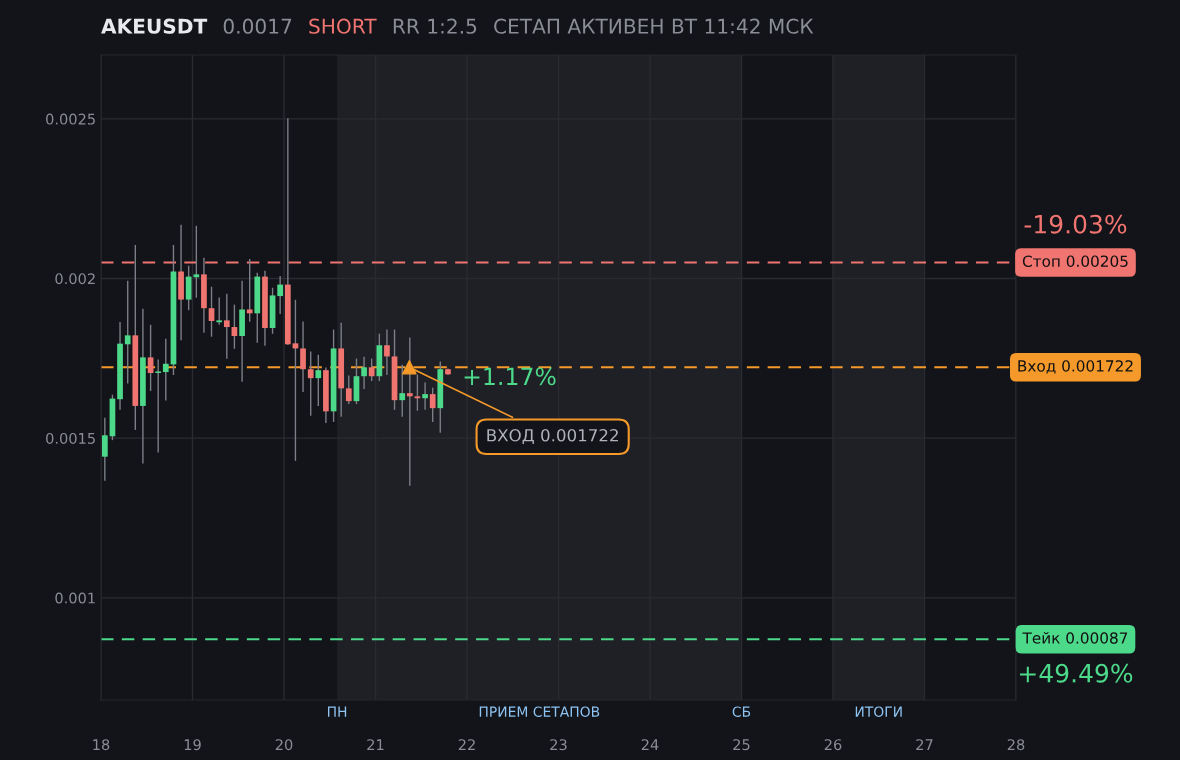 The width and height of the screenshot is (1180, 760). Describe the element at coordinates (101, 745) in the screenshot. I see `x-tick-label: 18` at that location.